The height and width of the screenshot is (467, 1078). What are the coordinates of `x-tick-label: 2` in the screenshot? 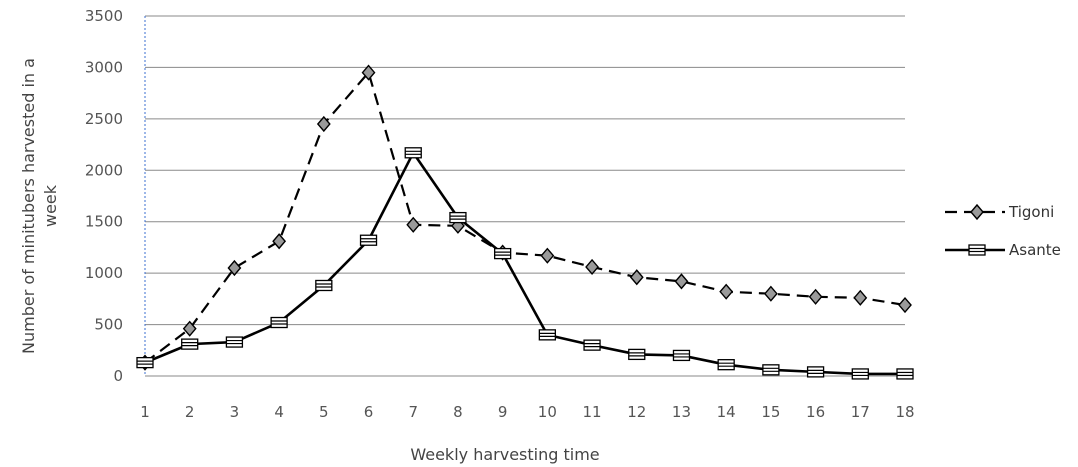 It's located at (190, 412).